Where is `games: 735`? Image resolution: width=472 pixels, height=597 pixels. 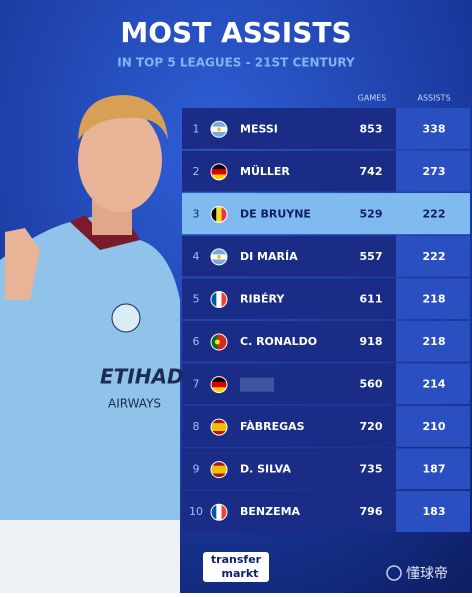 games: 735 is located at coordinates (371, 469).